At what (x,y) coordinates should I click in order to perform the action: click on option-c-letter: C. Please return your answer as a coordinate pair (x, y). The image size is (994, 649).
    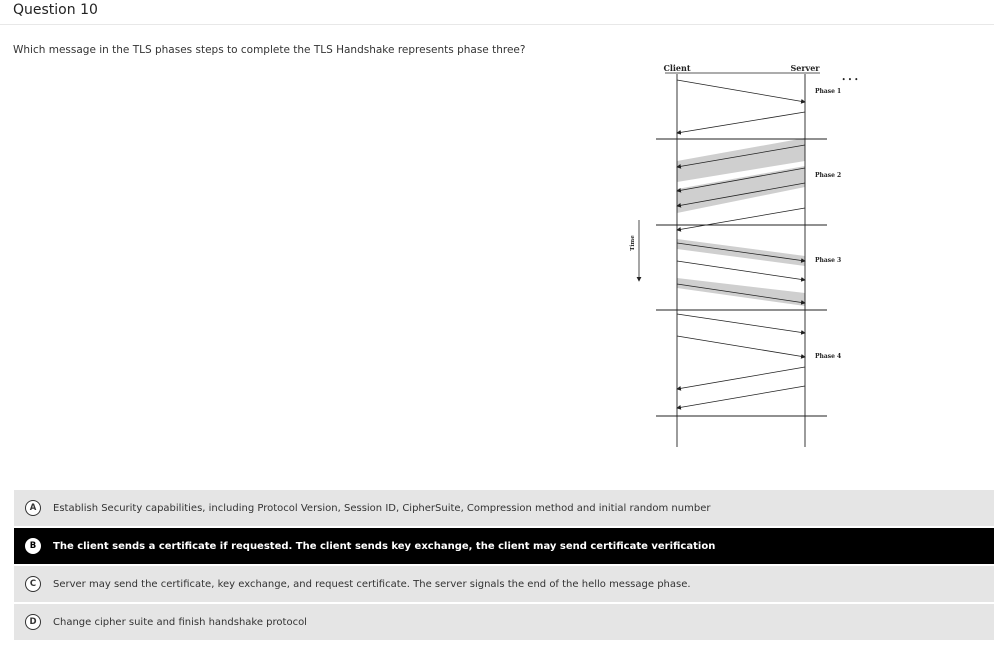
    Looking at the image, I should click on (33, 584).